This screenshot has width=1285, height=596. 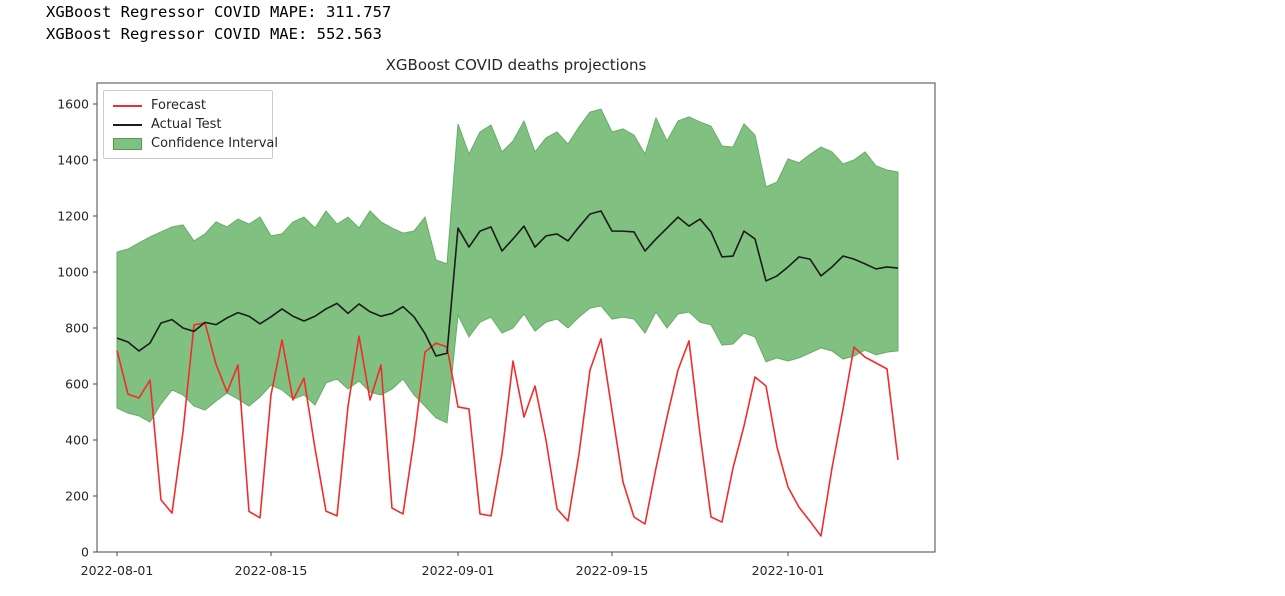 What do you see at coordinates (179, 105) in the screenshot?
I see `legend-label: Forecast` at bounding box center [179, 105].